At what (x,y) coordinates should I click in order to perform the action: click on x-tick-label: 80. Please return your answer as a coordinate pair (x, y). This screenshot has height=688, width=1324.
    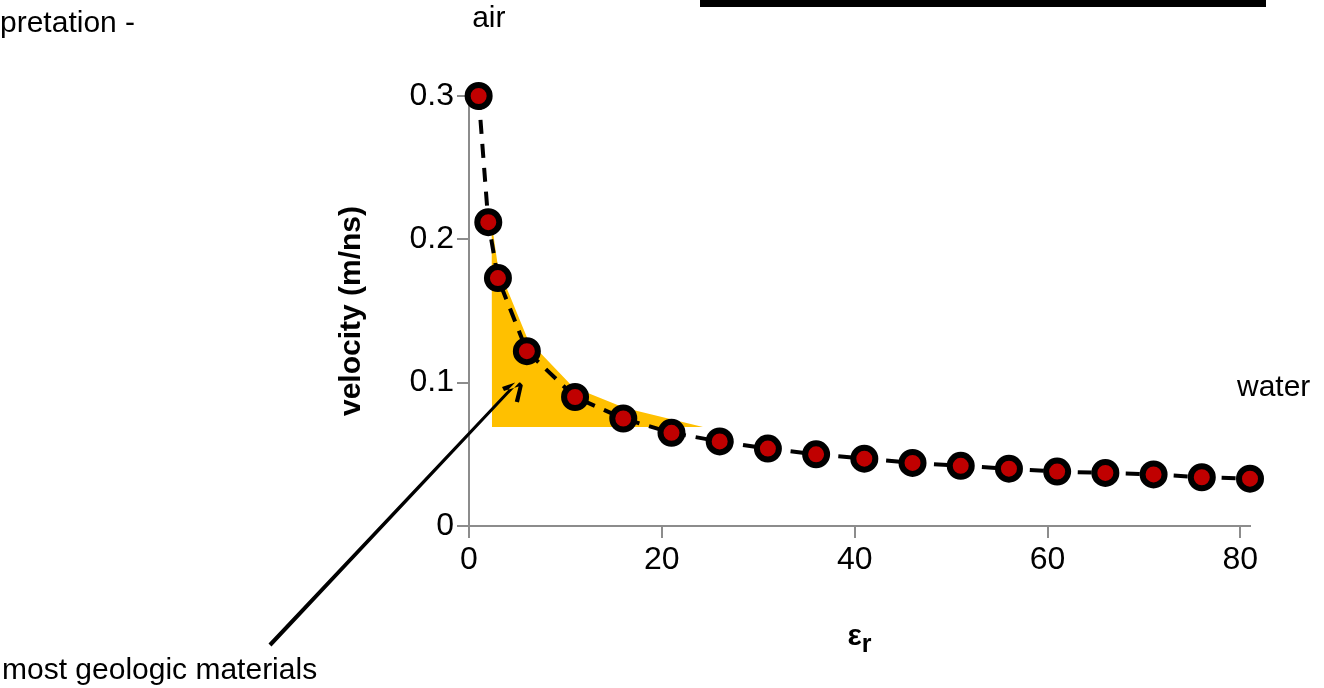
    Looking at the image, I should click on (1240, 558).